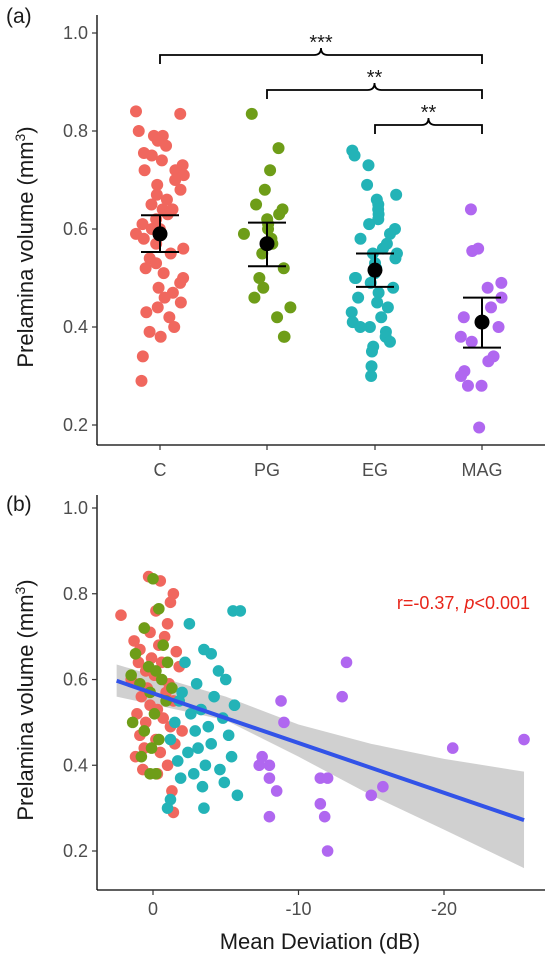 The height and width of the screenshot is (960, 550). Describe the element at coordinates (160, 470) in the screenshot. I see `x-tick-label: C` at that location.